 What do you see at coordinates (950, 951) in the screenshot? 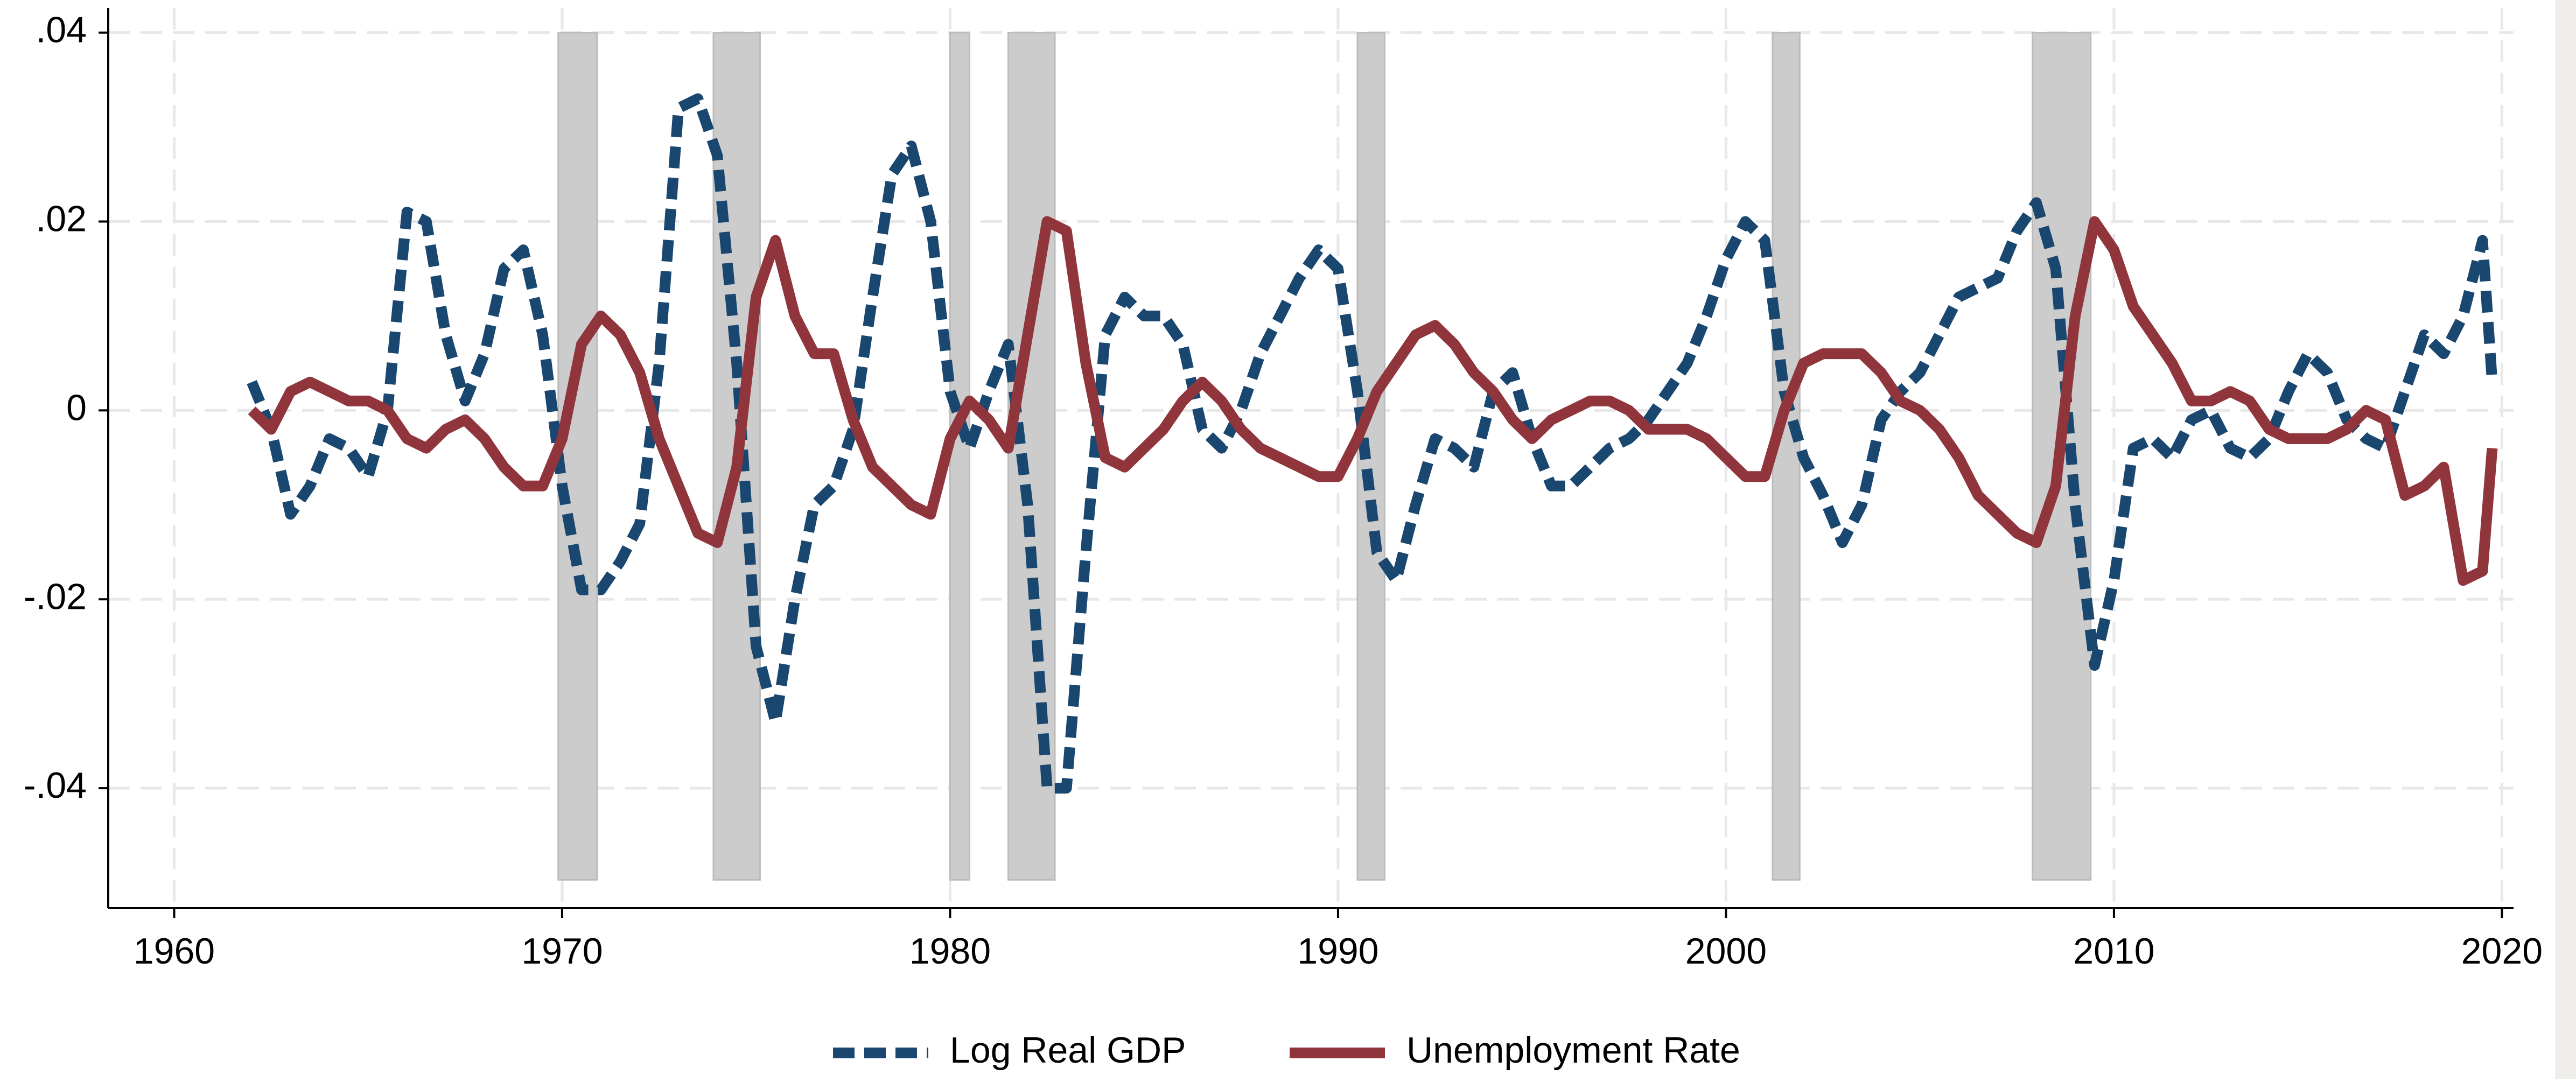
I see `x-tick-label: 1980` at bounding box center [950, 951].